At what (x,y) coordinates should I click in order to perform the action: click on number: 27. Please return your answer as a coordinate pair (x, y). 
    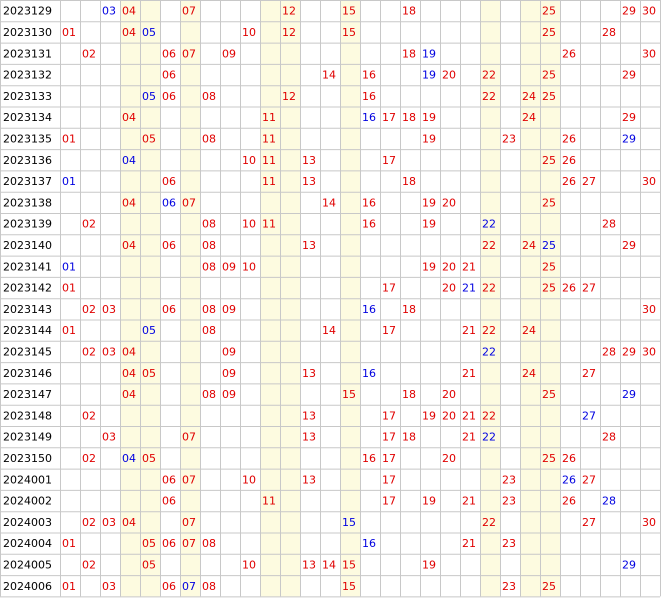
    Looking at the image, I should click on (589, 415).